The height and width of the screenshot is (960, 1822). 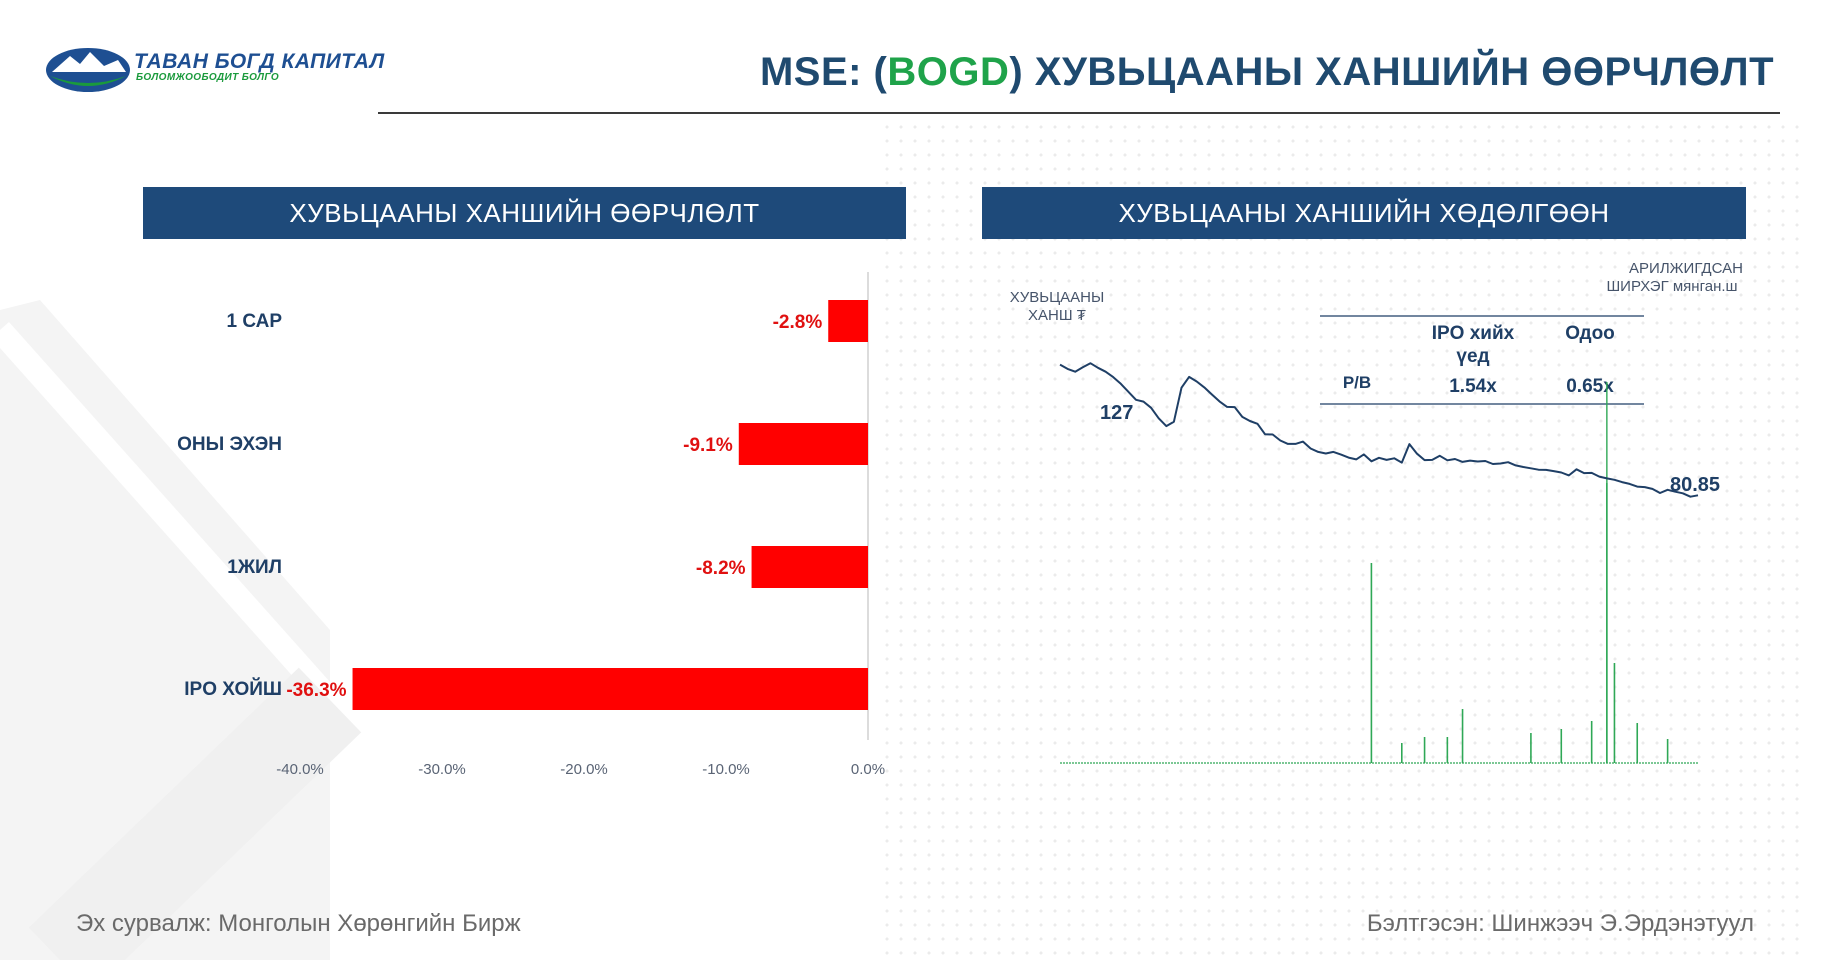 What do you see at coordinates (442, 769) in the screenshot?
I see `x-tick-label: -30.0%` at bounding box center [442, 769].